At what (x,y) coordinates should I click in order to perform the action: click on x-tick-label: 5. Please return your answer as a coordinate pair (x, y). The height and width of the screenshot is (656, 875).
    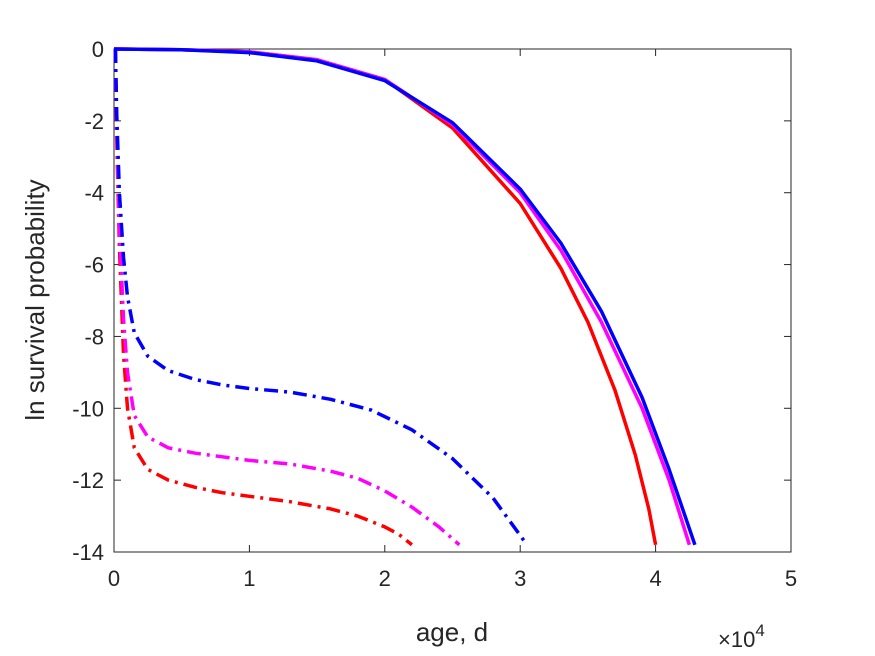
    Looking at the image, I should click on (791, 578).